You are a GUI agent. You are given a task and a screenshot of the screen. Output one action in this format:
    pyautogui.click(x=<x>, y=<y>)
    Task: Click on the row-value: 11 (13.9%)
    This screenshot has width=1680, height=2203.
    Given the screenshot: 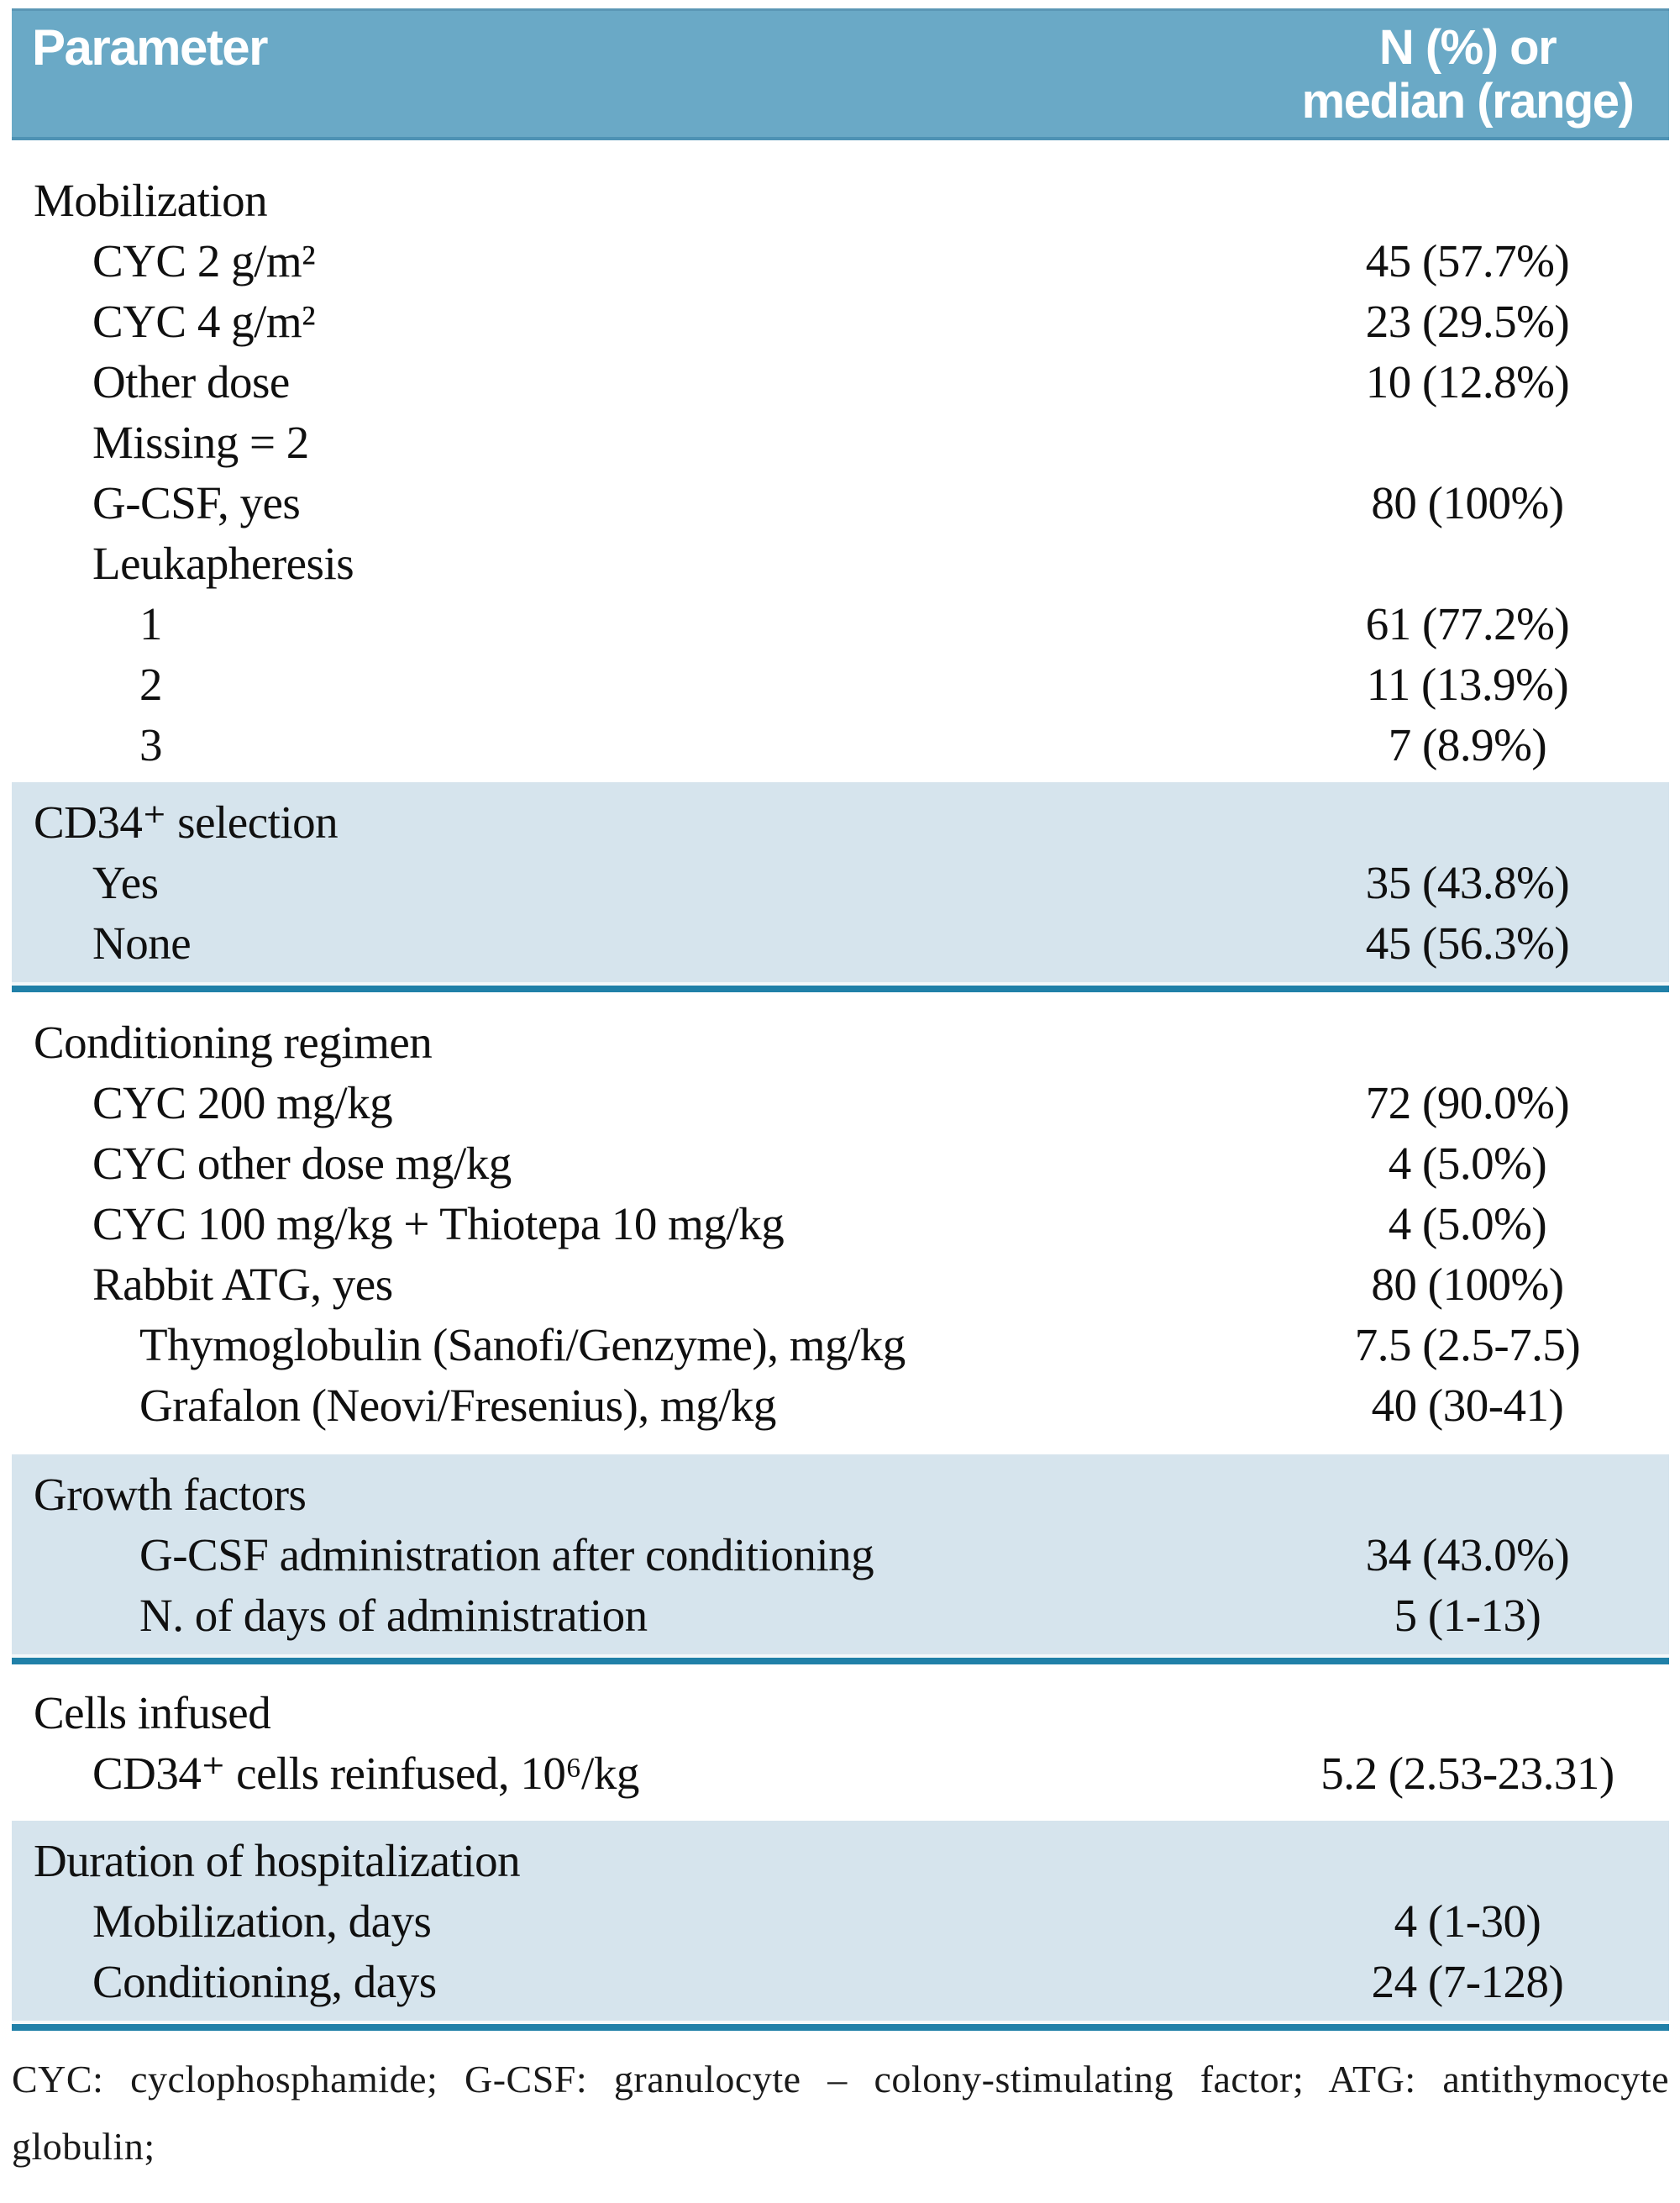 What is the action you would take?
    pyautogui.click(x=1467, y=684)
    